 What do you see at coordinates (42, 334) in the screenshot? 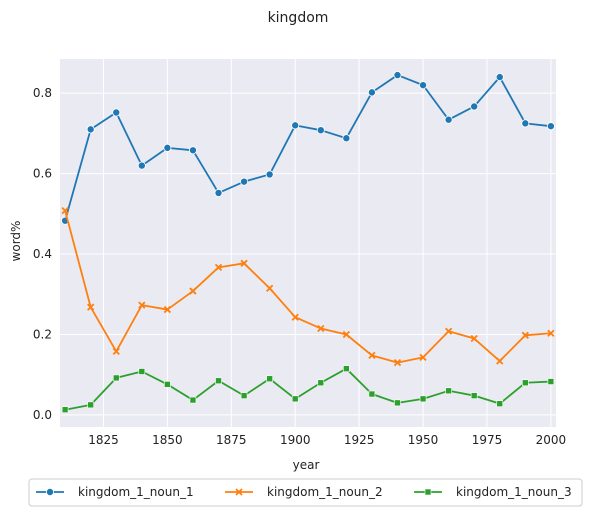
I see `y-tick-label: 0.2` at bounding box center [42, 334].